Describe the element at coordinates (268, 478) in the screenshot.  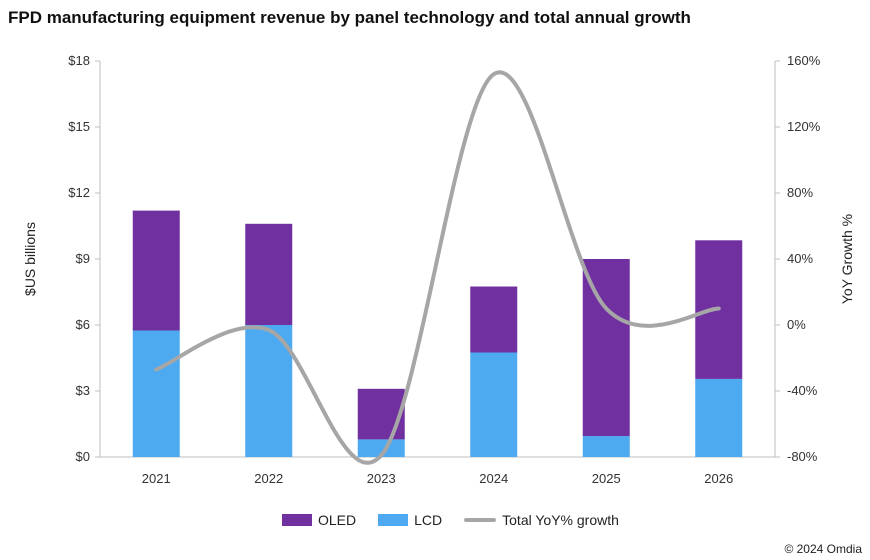
I see `x-tick-label: 2022` at that location.